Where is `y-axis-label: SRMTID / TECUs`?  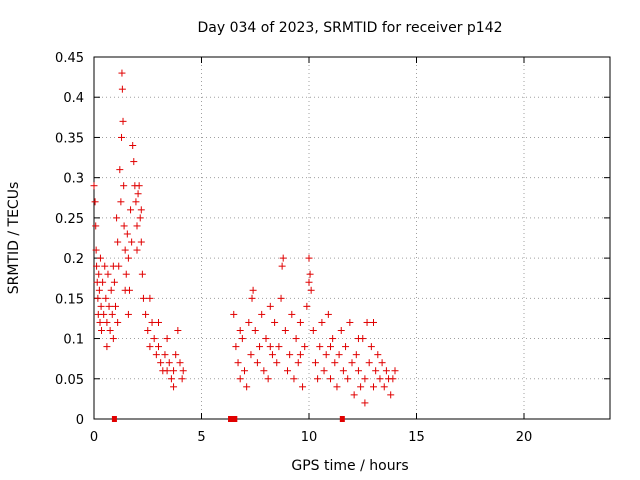
y-axis-label: SRMTID / TECUs is located at coordinates (14, 238).